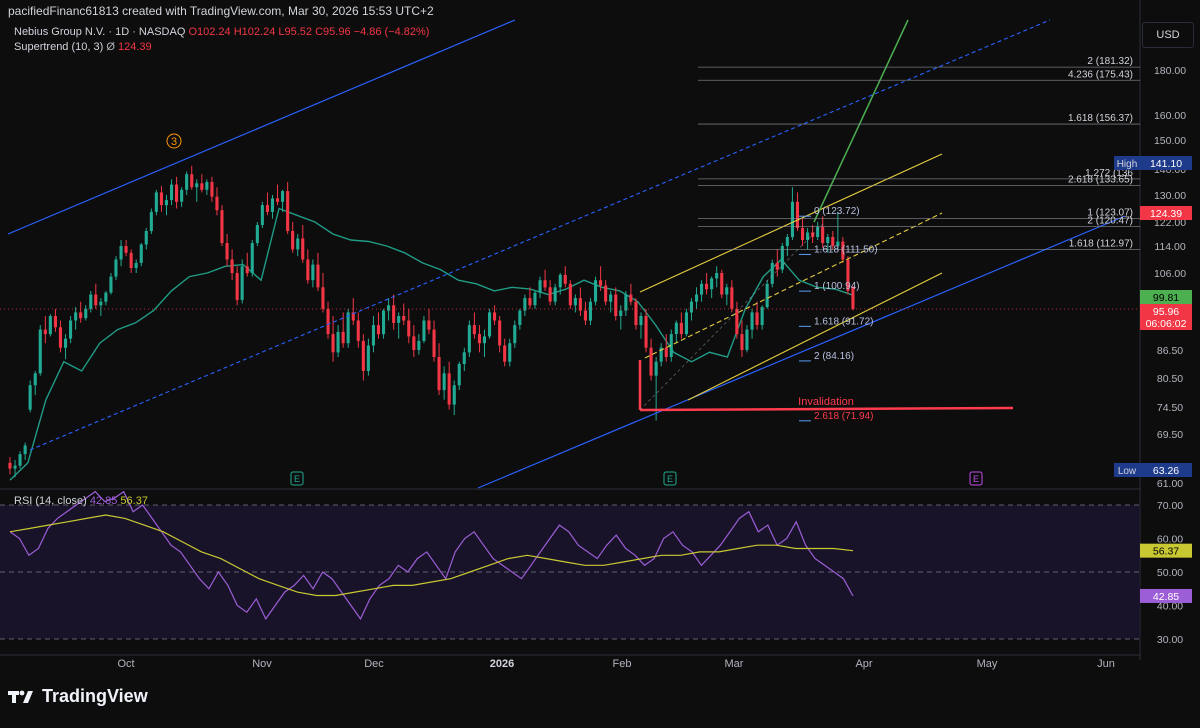 This screenshot has width=1200, height=728. Describe the element at coordinates (1166, 471) in the screenshot. I see `low-price-label: 63.26` at that location.